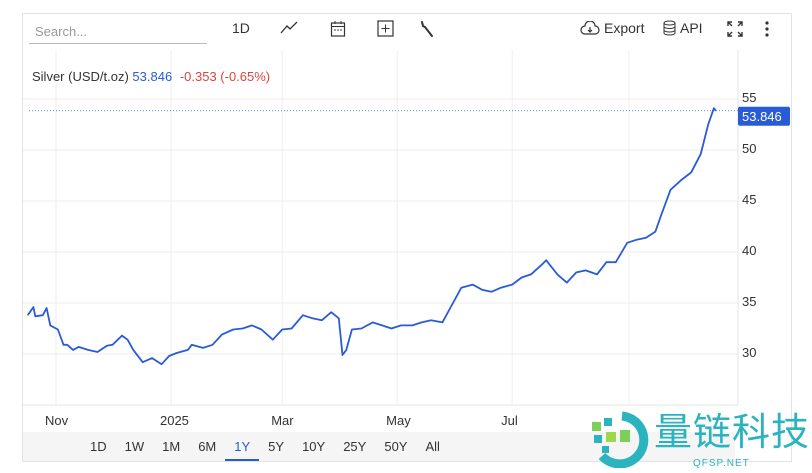 The image size is (812, 473). Describe the element at coordinates (98, 446) in the screenshot. I see `range-button-1d: 1D` at that location.